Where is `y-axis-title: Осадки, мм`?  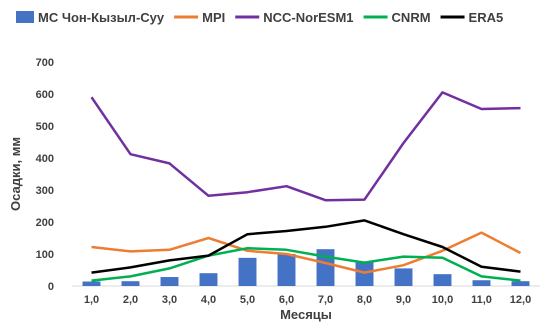
y-axis-title: Осадки, мм is located at coordinates (15, 174).